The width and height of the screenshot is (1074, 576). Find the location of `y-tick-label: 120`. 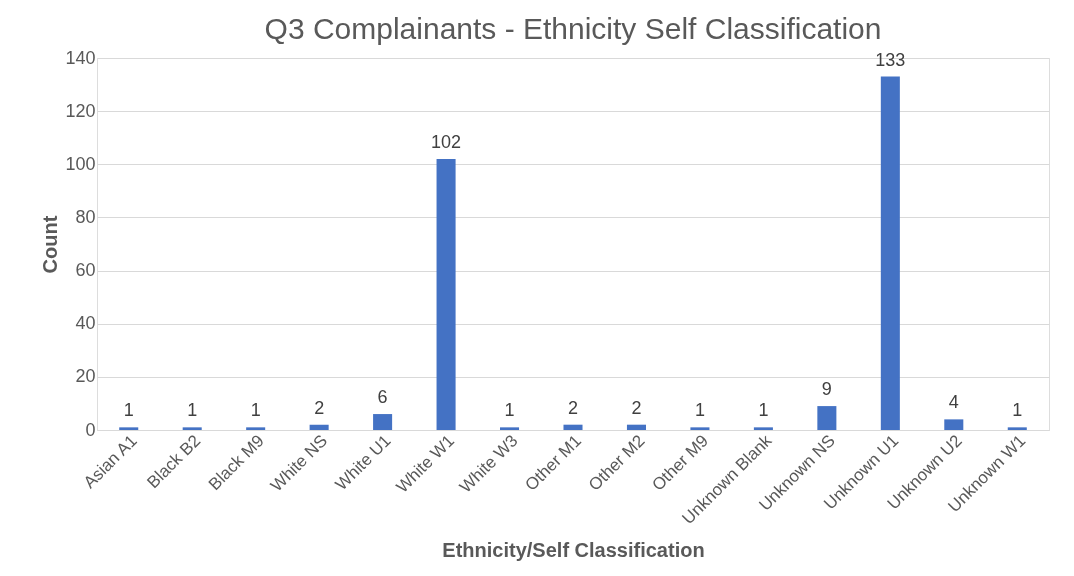

y-tick-label: 120 is located at coordinates (80, 110).